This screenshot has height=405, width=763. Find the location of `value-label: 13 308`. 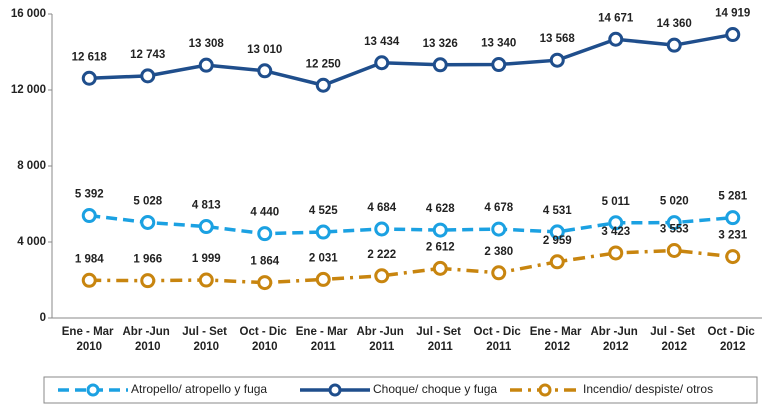

value-label: 13 308 is located at coordinates (207, 44).